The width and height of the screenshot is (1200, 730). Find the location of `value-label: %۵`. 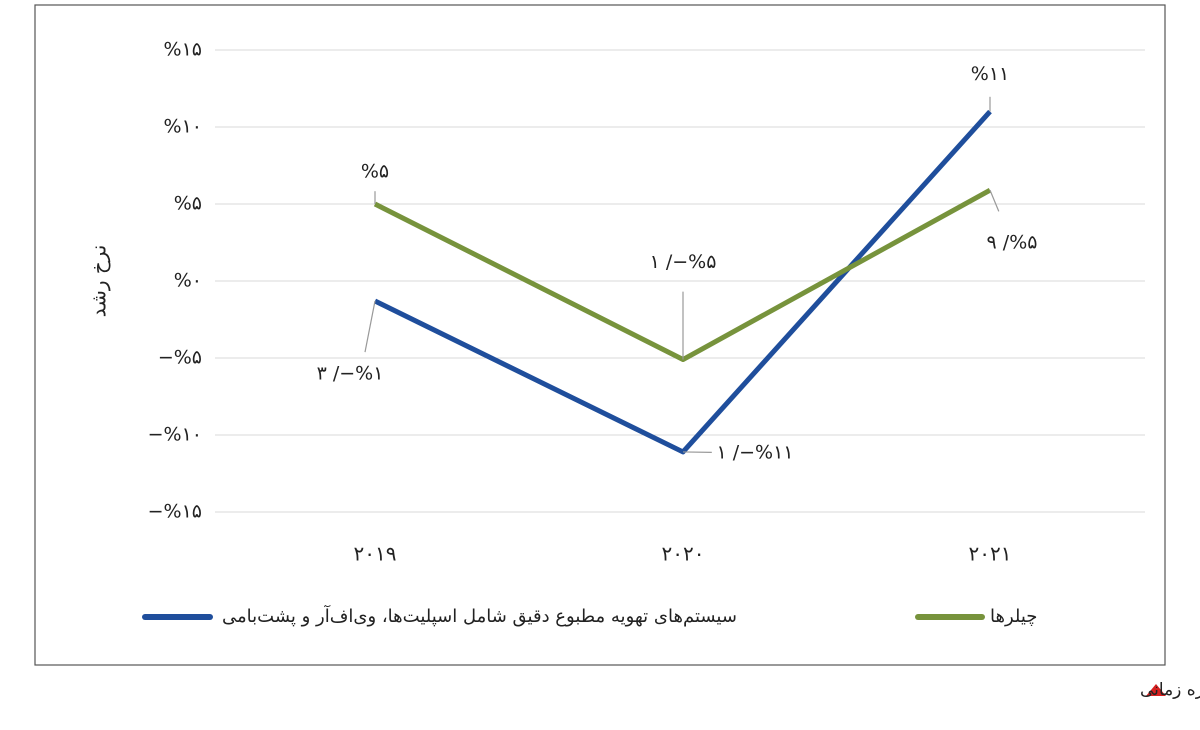

value-label: %۵ is located at coordinates (375, 172).